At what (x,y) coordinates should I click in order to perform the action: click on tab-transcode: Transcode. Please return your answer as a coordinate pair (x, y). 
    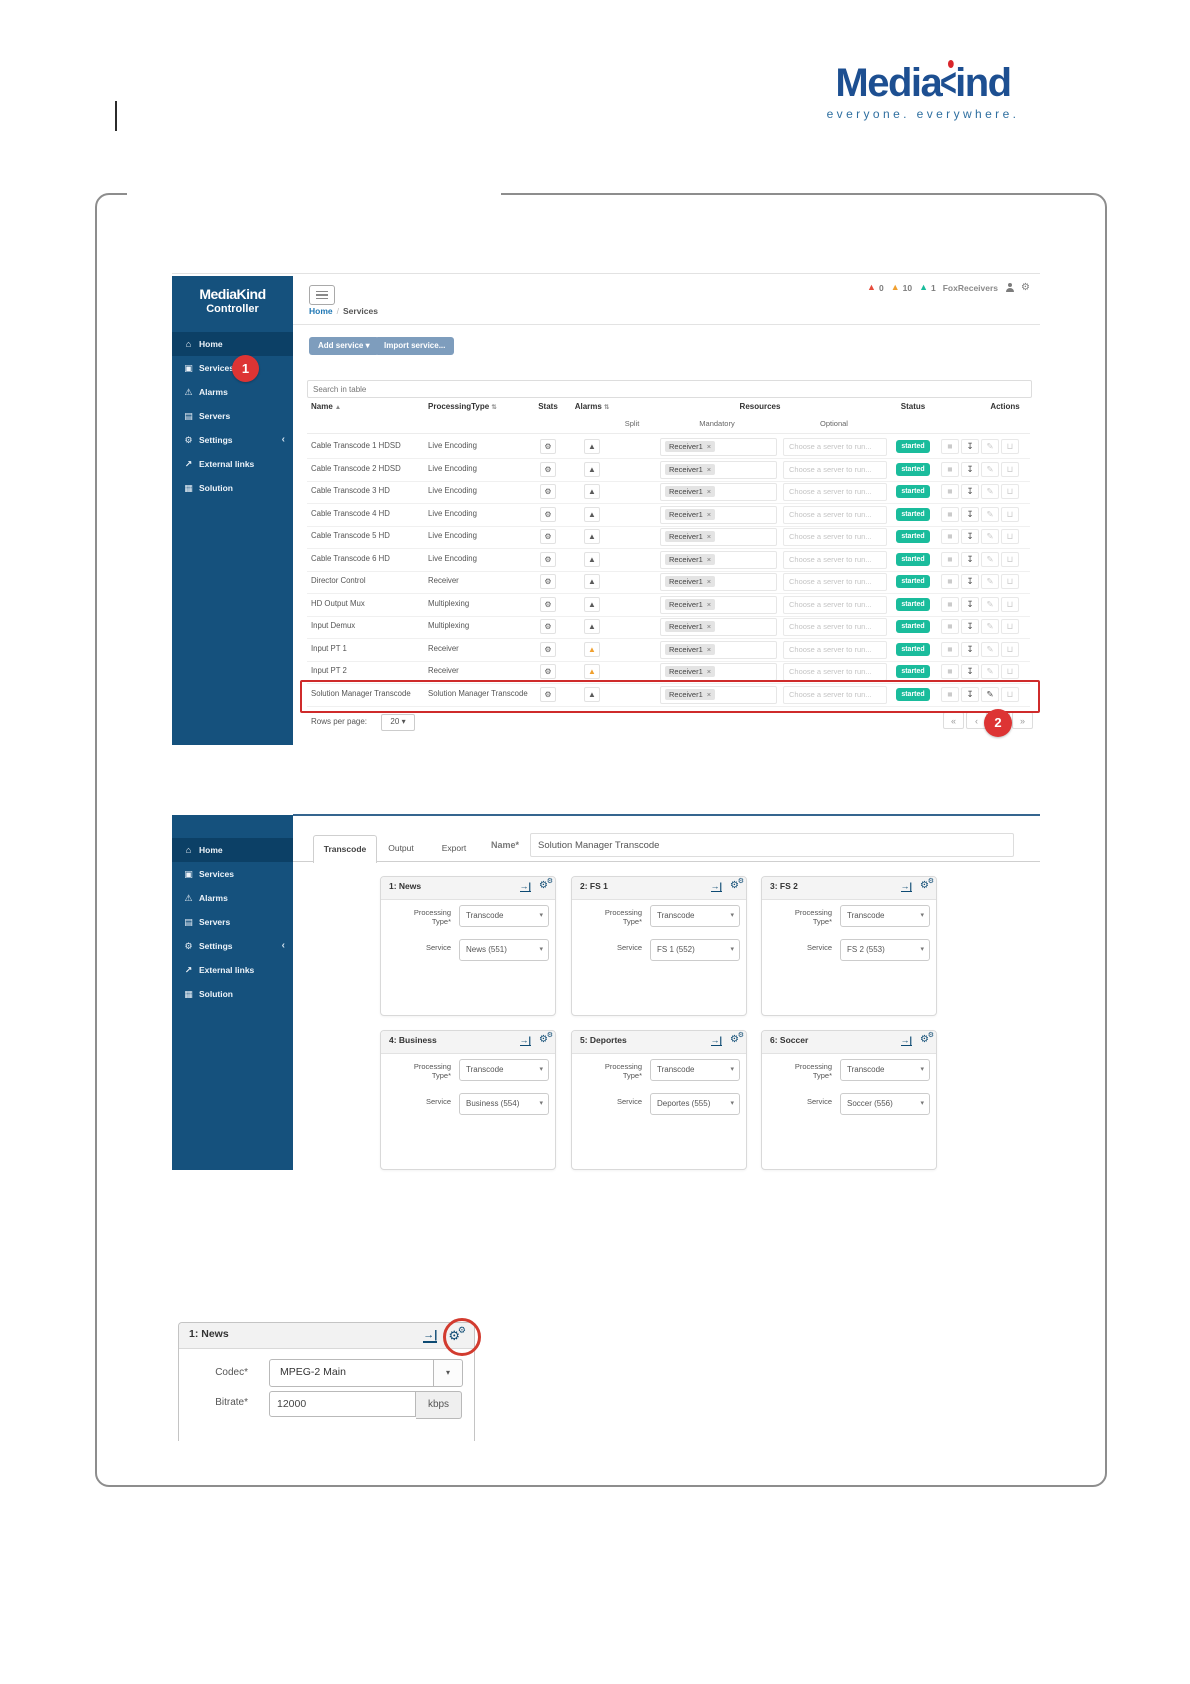
    Looking at the image, I should click on (345, 849).